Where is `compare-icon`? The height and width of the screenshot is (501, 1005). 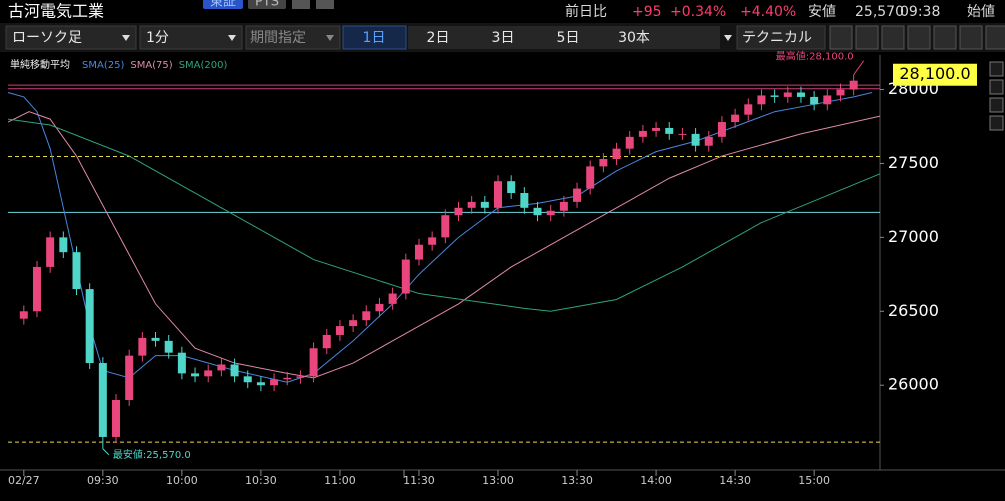 compare-icon is located at coordinates (919, 37).